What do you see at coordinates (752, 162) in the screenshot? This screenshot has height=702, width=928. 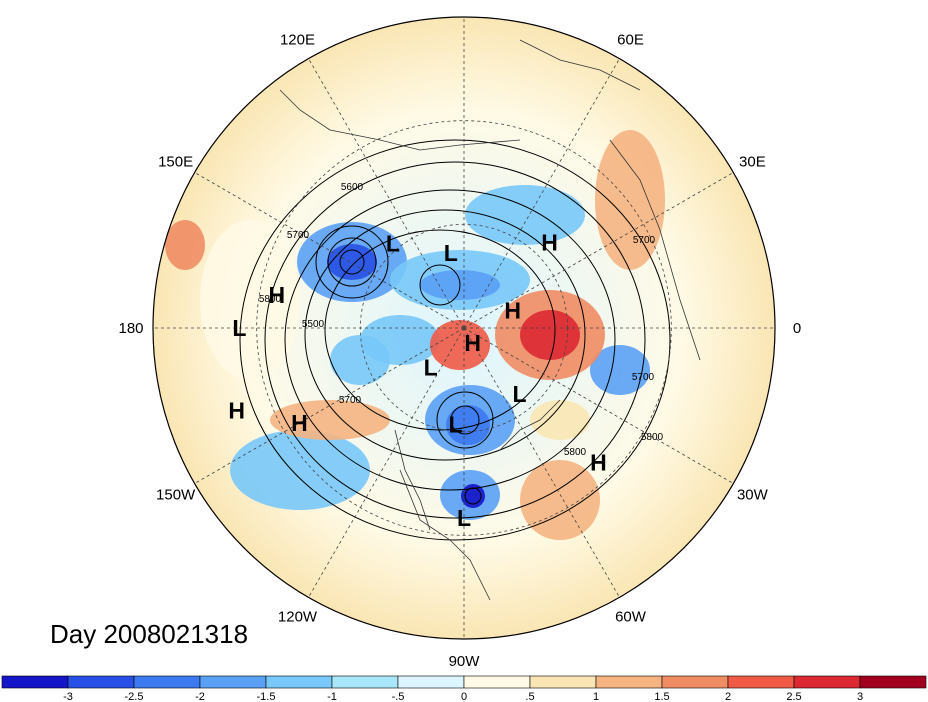 I see `longitude-label: 30E` at bounding box center [752, 162].